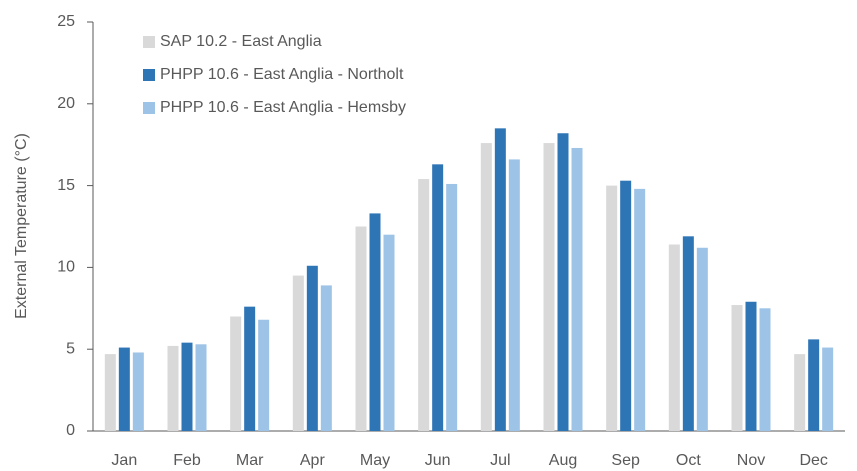 This screenshot has width=857, height=471. Describe the element at coordinates (66, 185) in the screenshot. I see `y-tick-label: 15` at that location.